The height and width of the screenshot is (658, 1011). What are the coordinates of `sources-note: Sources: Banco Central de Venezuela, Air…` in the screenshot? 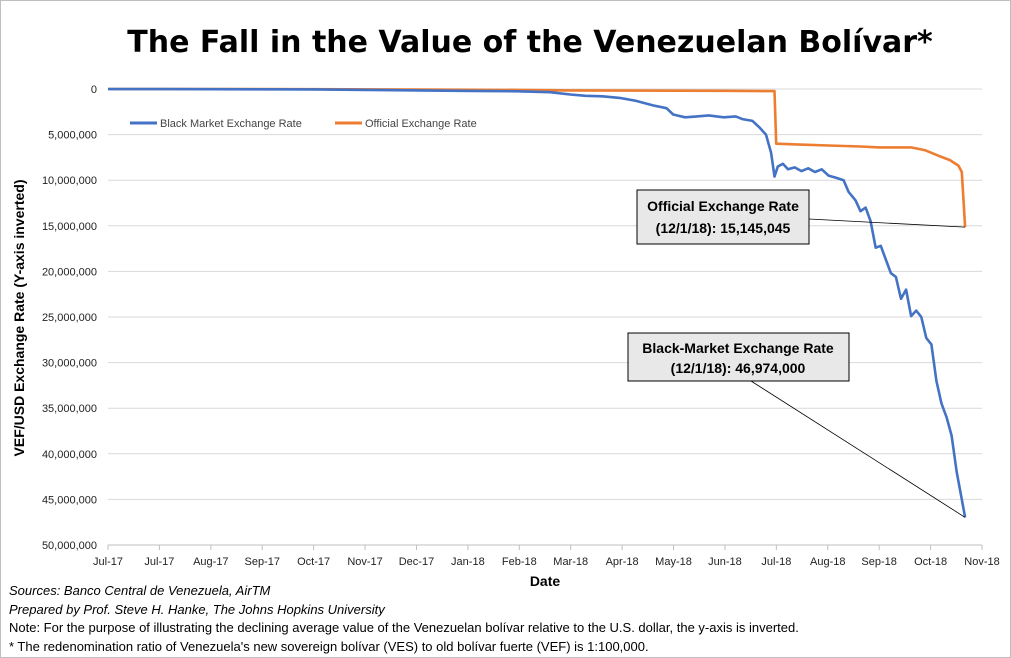 It's located at (140, 590).